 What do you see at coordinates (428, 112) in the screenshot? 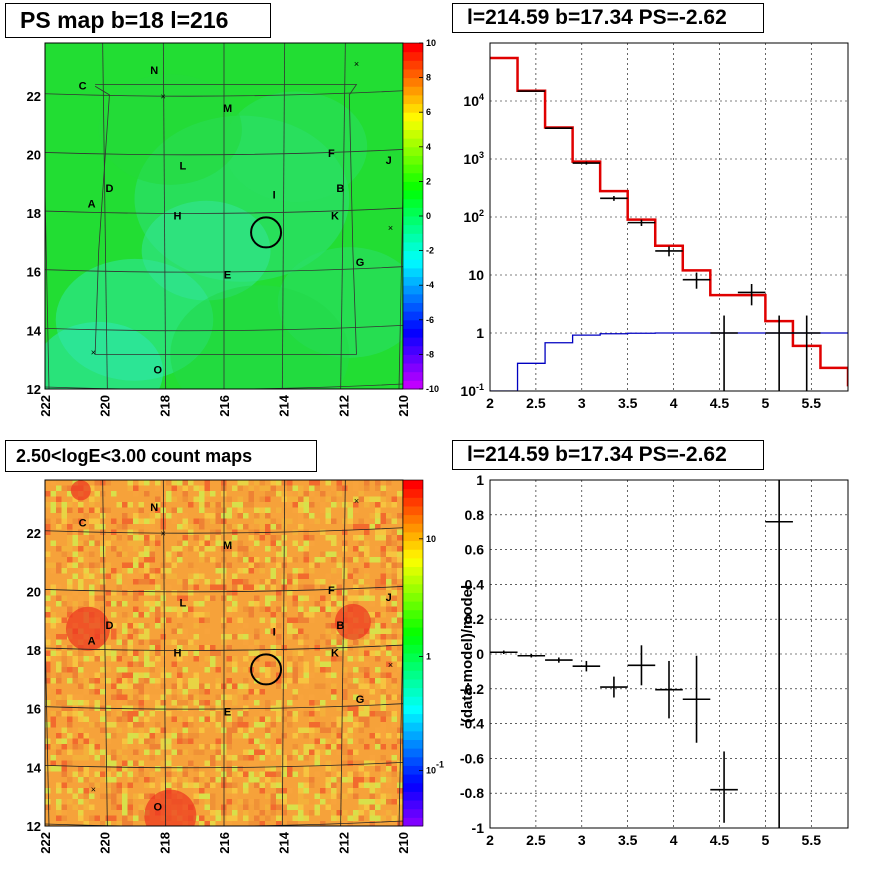
I see `colorbar-tick-label: 6` at bounding box center [428, 112].